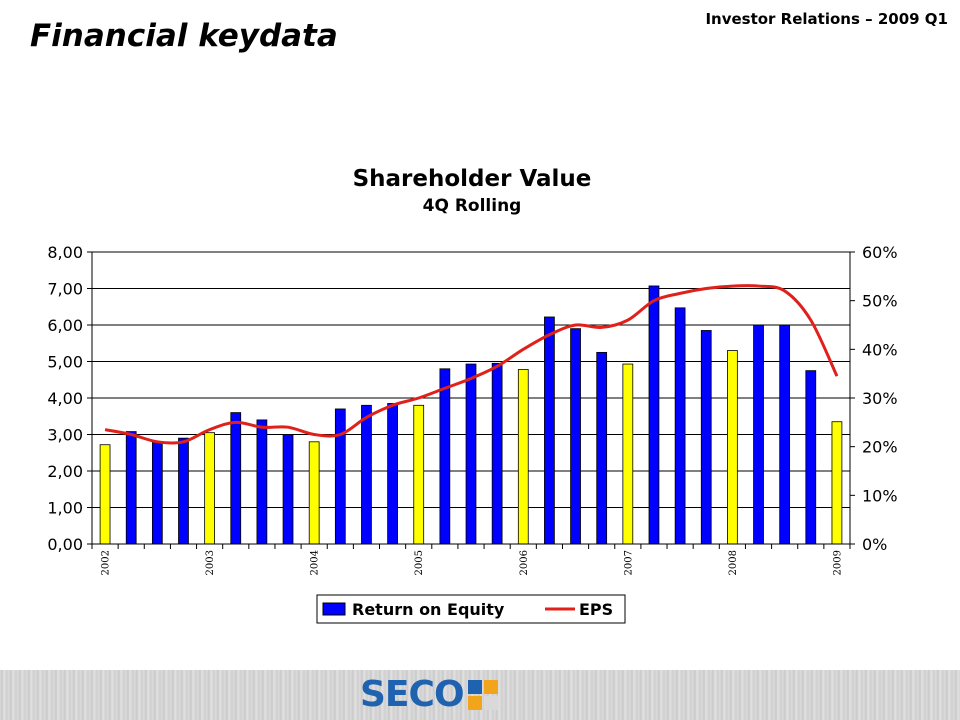  What do you see at coordinates (65, 252) in the screenshot?
I see `left-tick-label: 8,00` at bounding box center [65, 252].